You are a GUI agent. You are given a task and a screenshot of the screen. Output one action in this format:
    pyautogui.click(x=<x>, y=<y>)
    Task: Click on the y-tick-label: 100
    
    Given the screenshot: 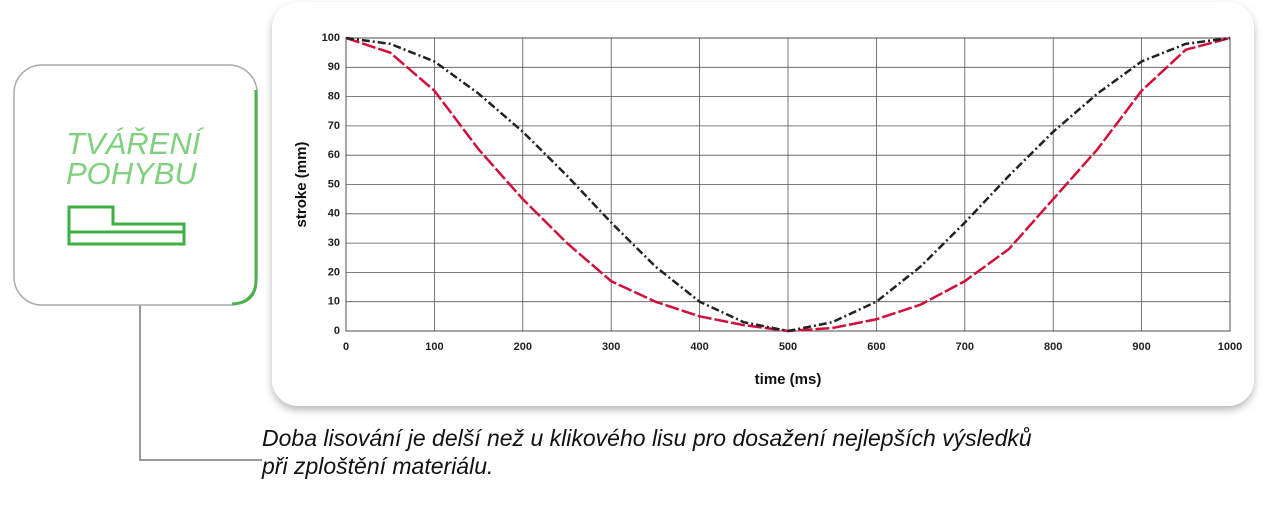 What is the action you would take?
    pyautogui.click(x=331, y=38)
    